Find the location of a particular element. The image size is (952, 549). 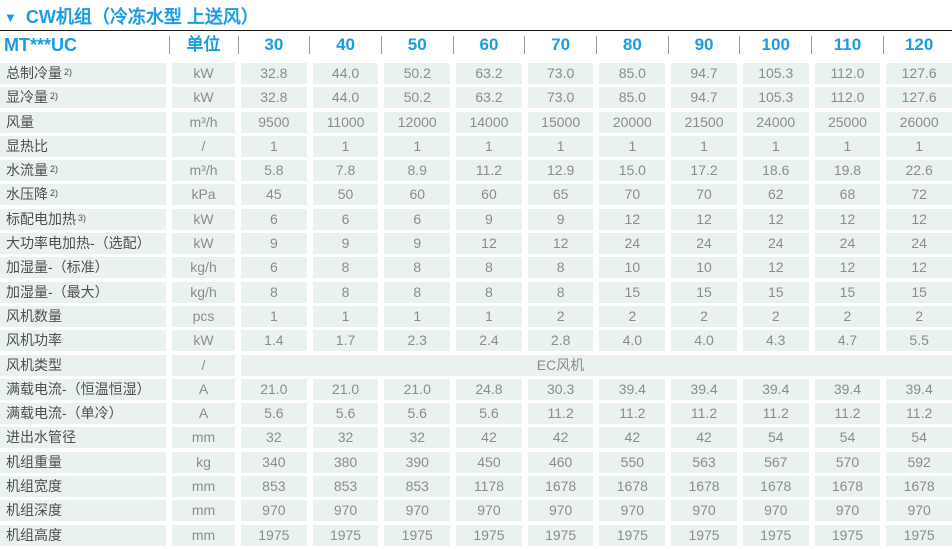

value-cell: 8.9 is located at coordinates (417, 171).